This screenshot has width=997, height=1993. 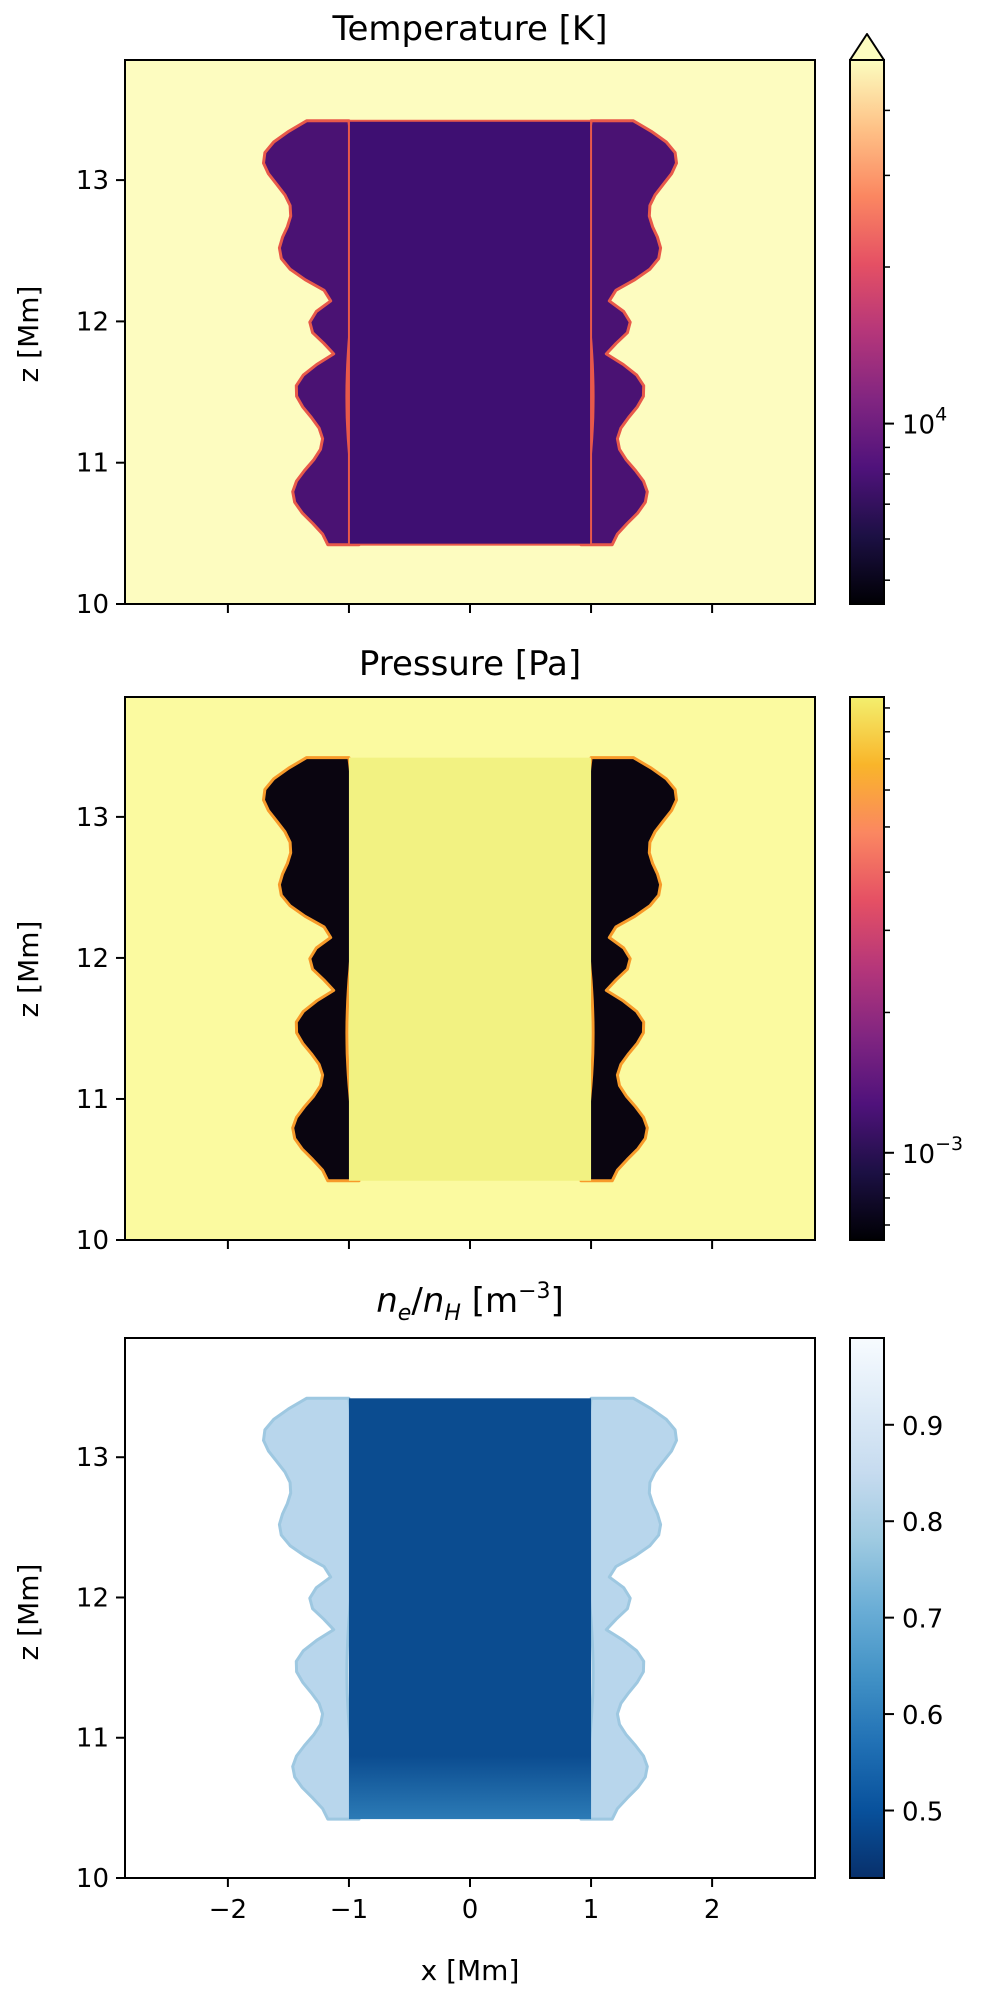 What do you see at coordinates (867, 332) in the screenshot?
I see `temperature-colorbar-fill` at bounding box center [867, 332].